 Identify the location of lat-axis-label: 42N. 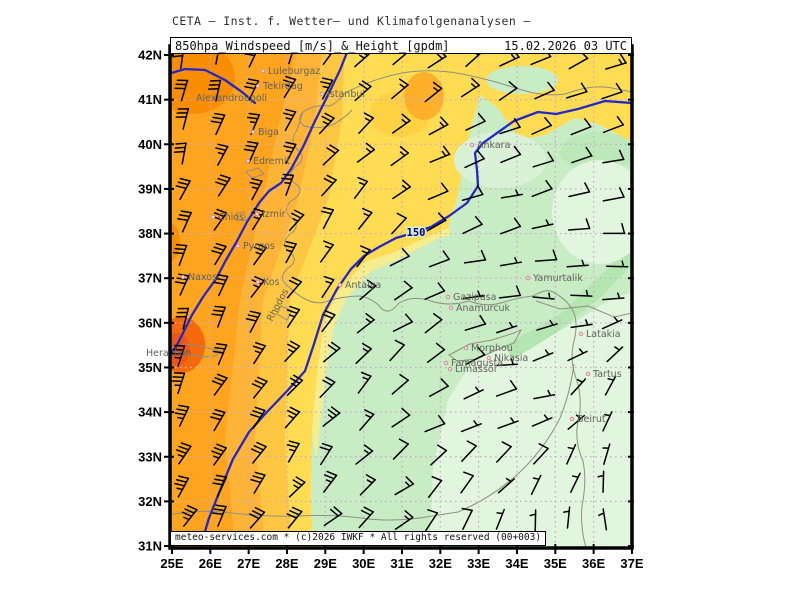
(150, 55).